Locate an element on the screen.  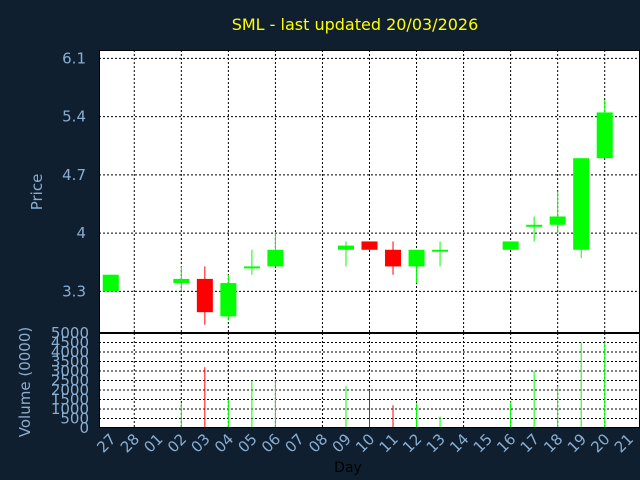
volume-tick-label: 2000 is located at coordinates (70, 390).